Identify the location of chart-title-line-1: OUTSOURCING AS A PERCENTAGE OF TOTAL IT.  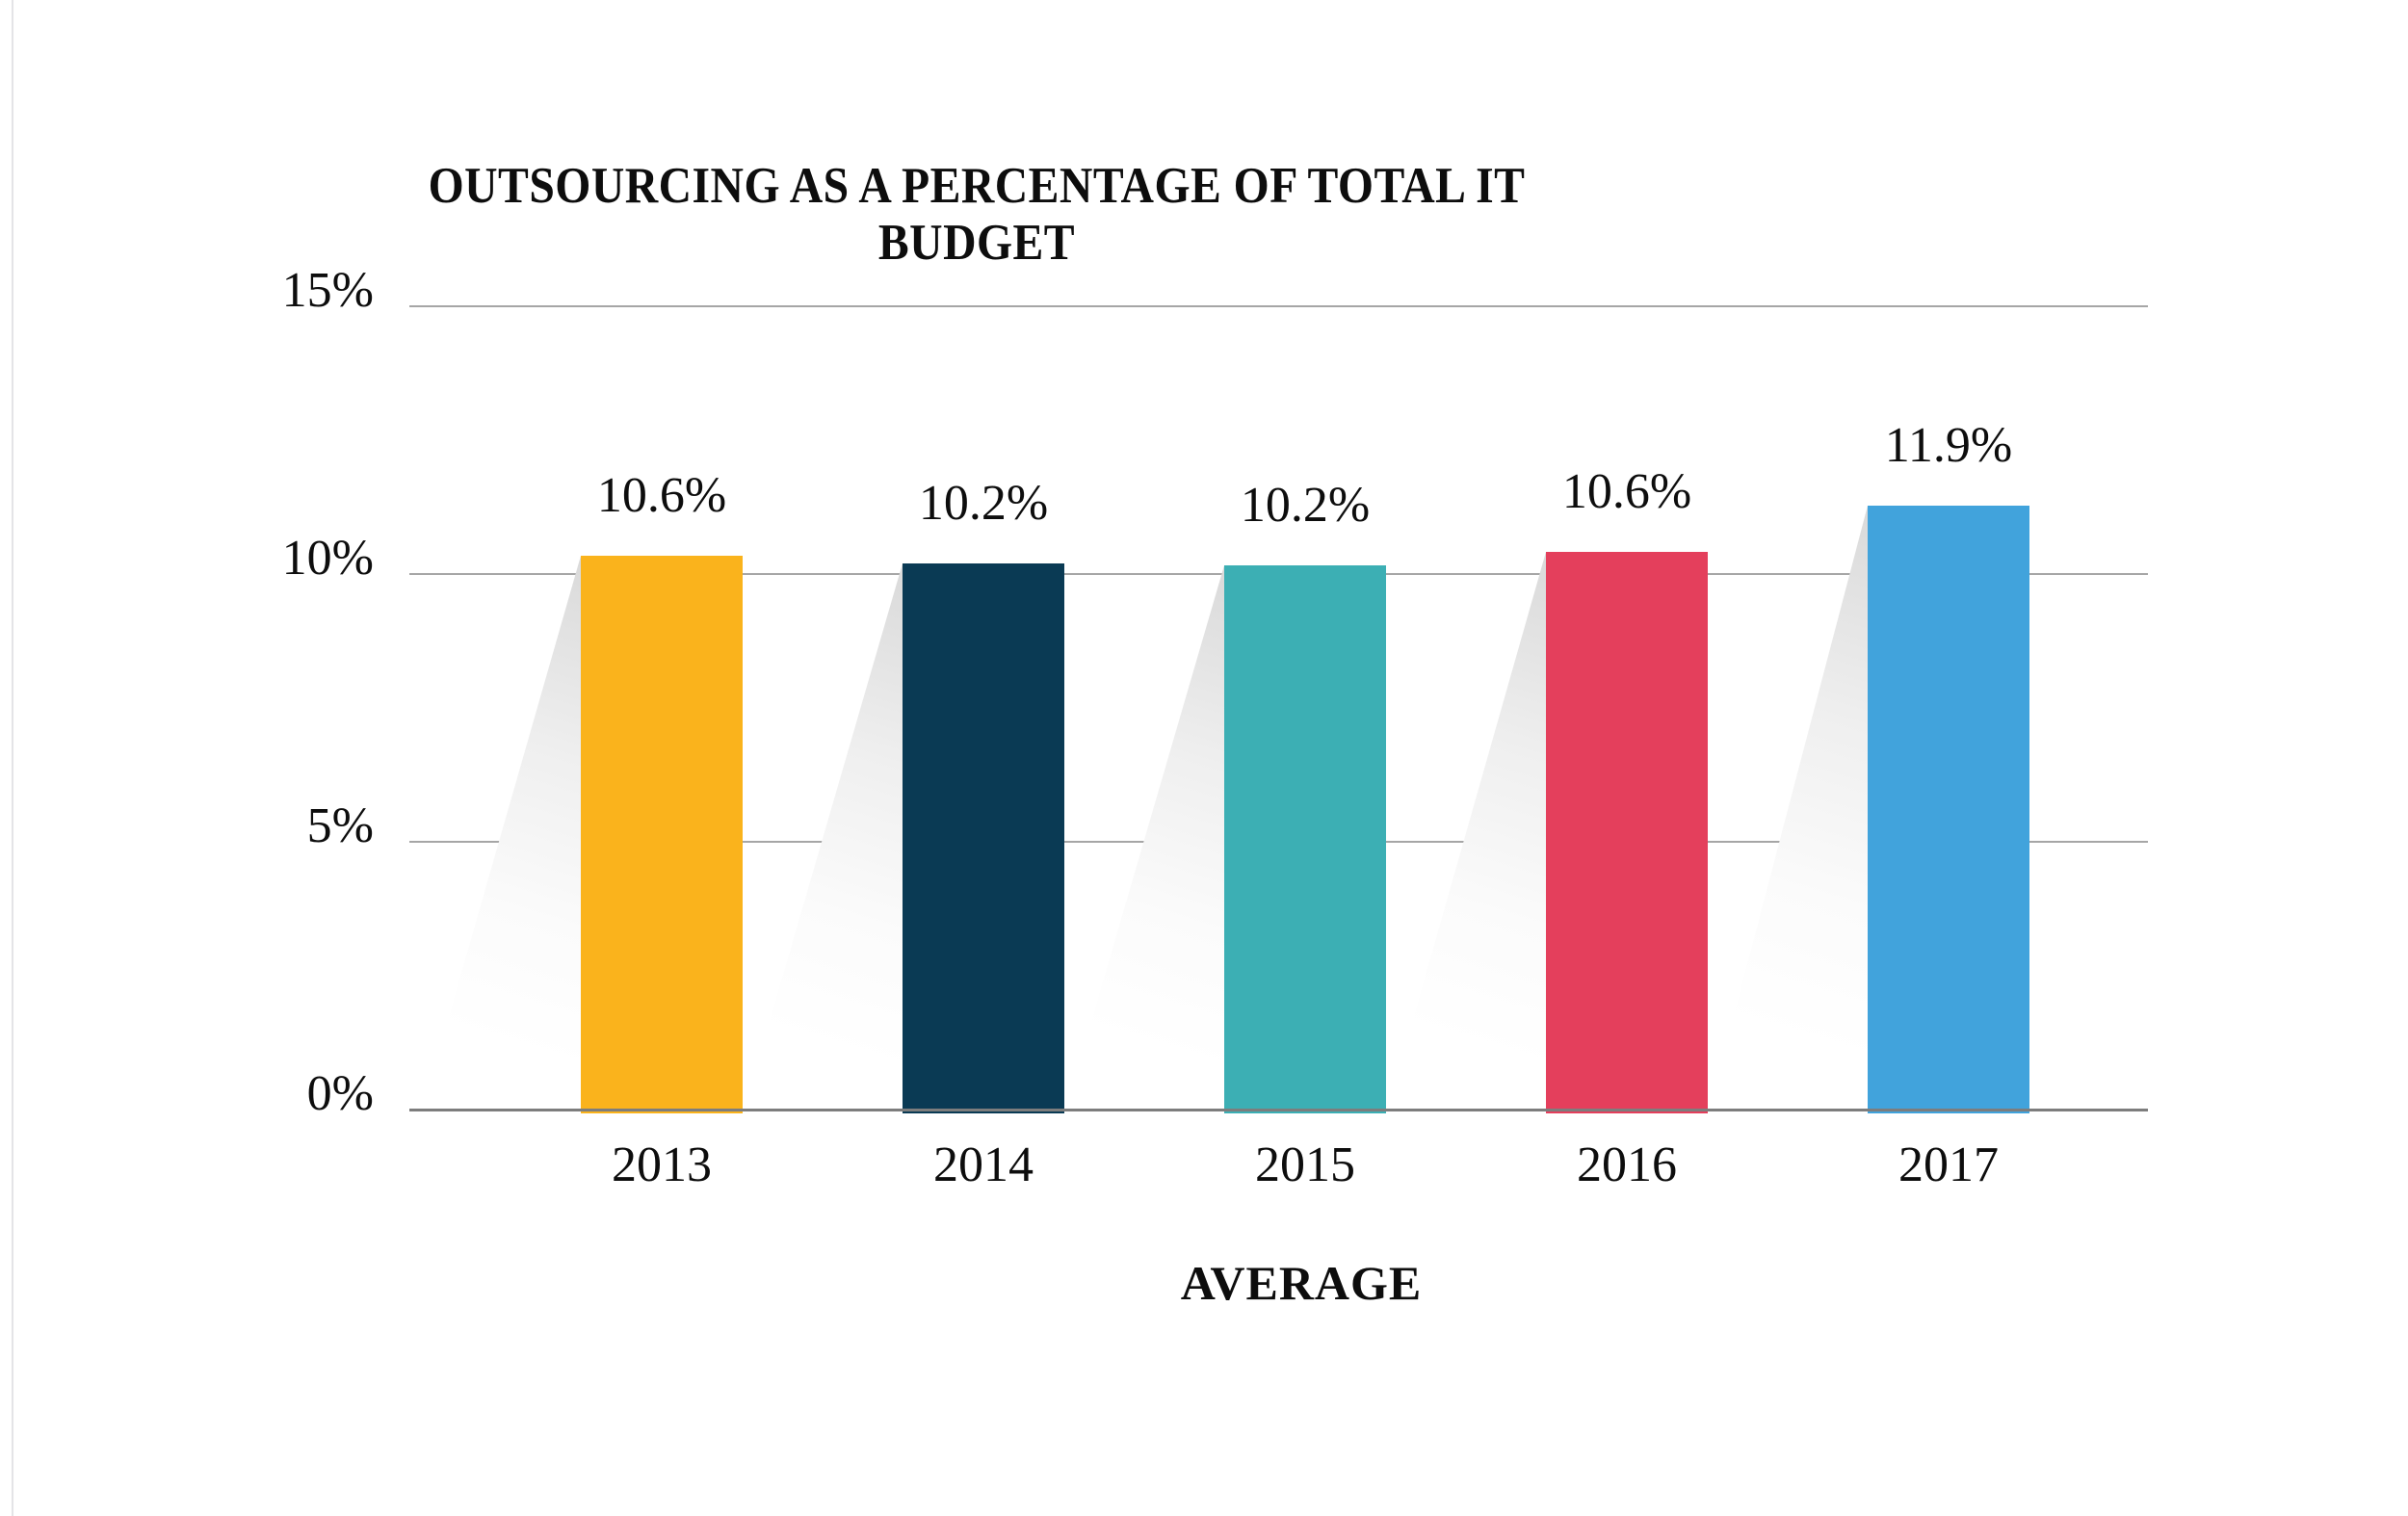
(977, 186).